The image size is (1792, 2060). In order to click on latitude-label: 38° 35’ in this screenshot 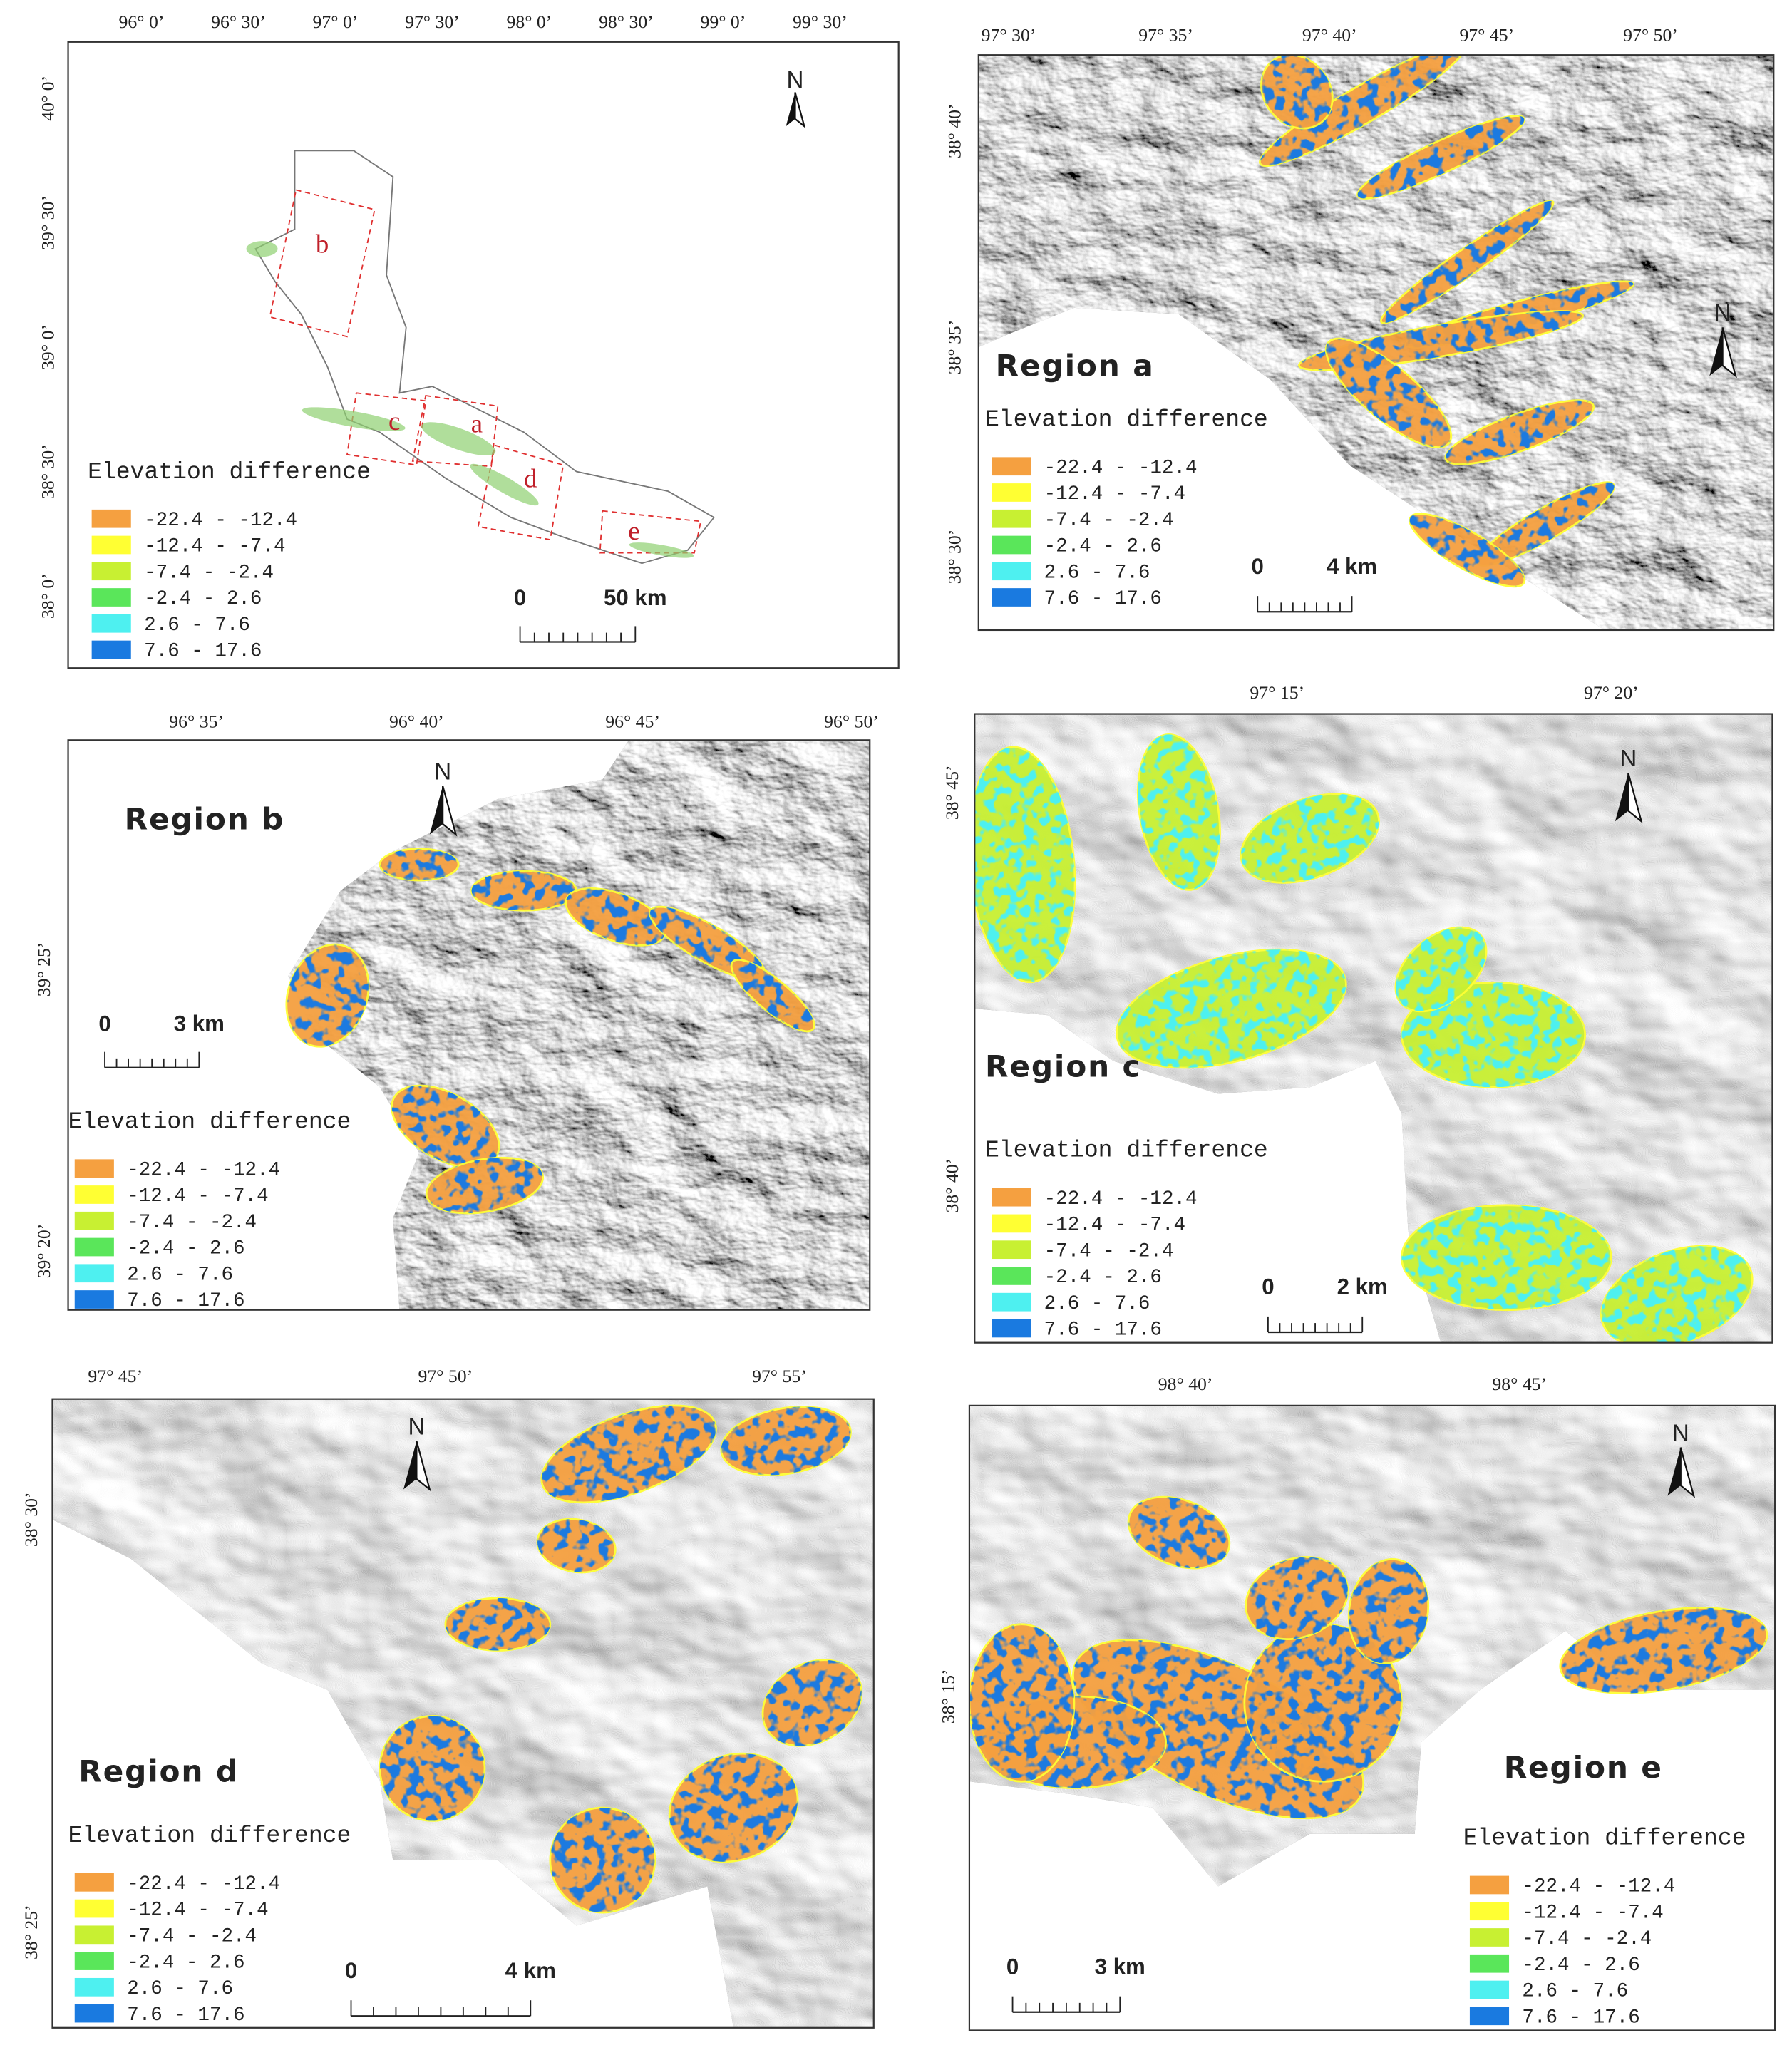, I will do `click(954, 348)`.